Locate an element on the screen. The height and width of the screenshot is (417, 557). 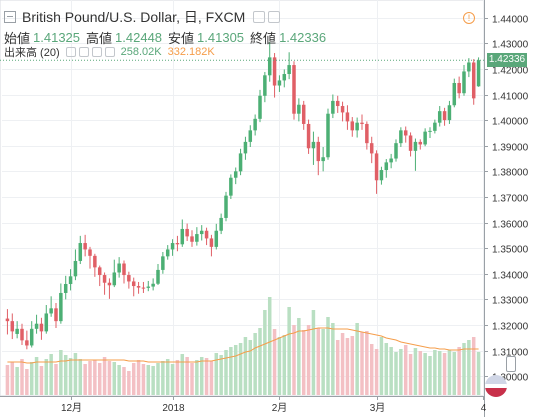
collapse-icon is located at coordinates (10, 17).